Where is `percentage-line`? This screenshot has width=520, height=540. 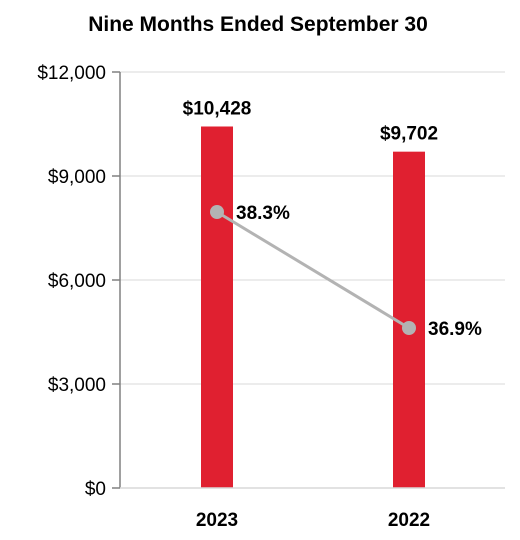 percentage-line is located at coordinates (313, 270).